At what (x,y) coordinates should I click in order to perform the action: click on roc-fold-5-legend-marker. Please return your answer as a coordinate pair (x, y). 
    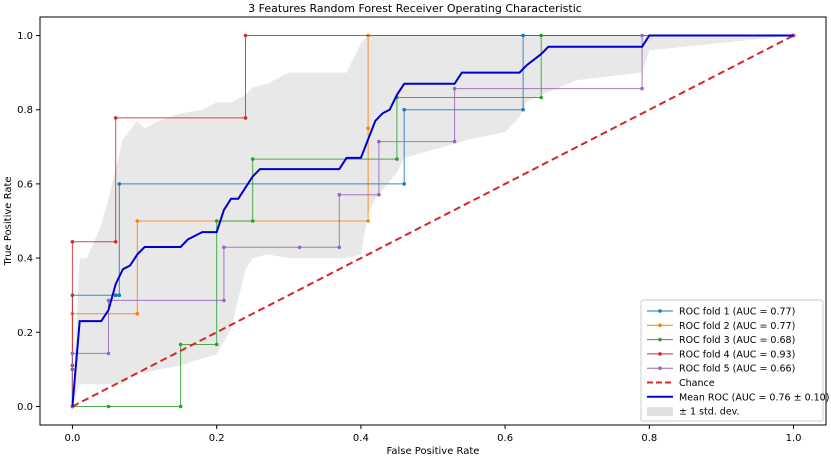
    Looking at the image, I should click on (660, 368).